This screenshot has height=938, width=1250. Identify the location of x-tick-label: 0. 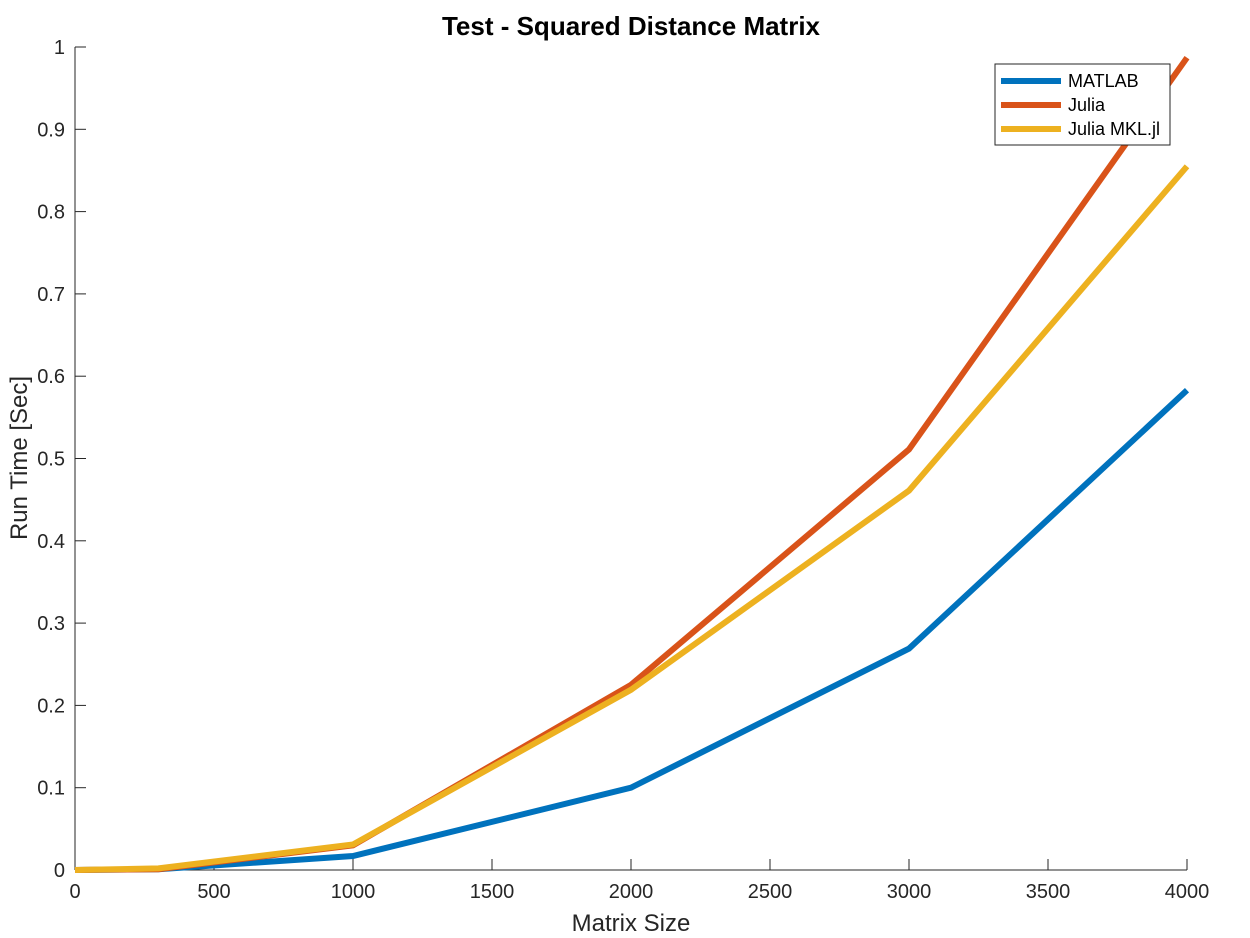
(74, 892).